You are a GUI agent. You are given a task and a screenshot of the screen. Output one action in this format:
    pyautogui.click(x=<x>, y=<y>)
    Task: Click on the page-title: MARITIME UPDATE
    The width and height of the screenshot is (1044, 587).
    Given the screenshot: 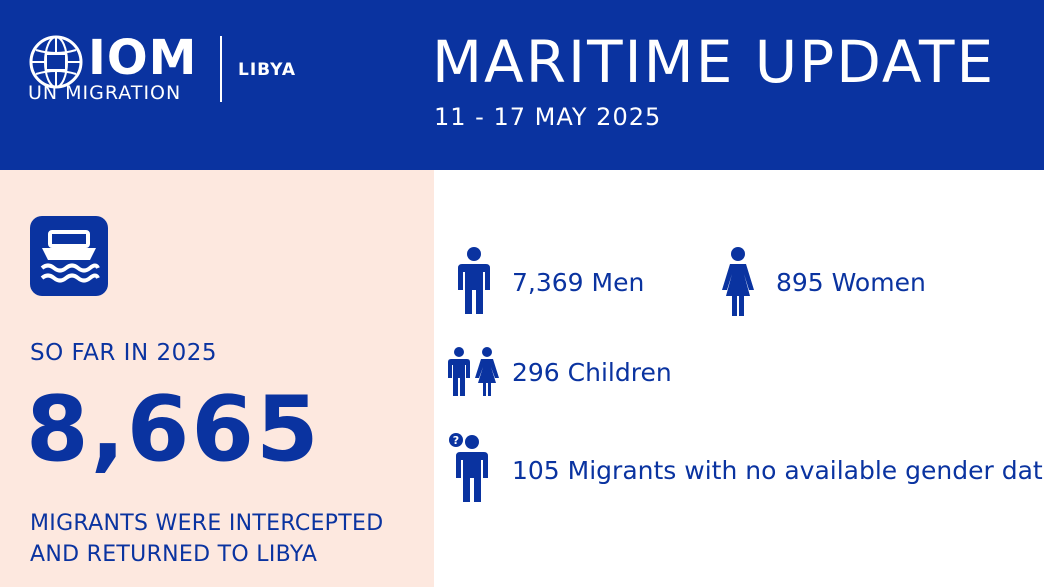 What is the action you would take?
    pyautogui.click(x=714, y=62)
    